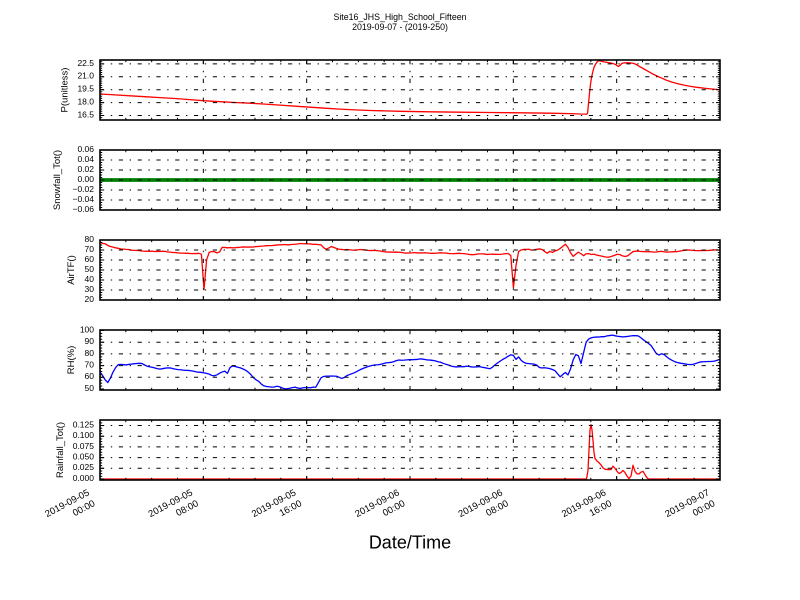 The height and width of the screenshot is (600, 800). Describe the element at coordinates (399, 17) in the screenshot. I see `svg-text: Site16_JHS_High_School_Fifteen` at that location.